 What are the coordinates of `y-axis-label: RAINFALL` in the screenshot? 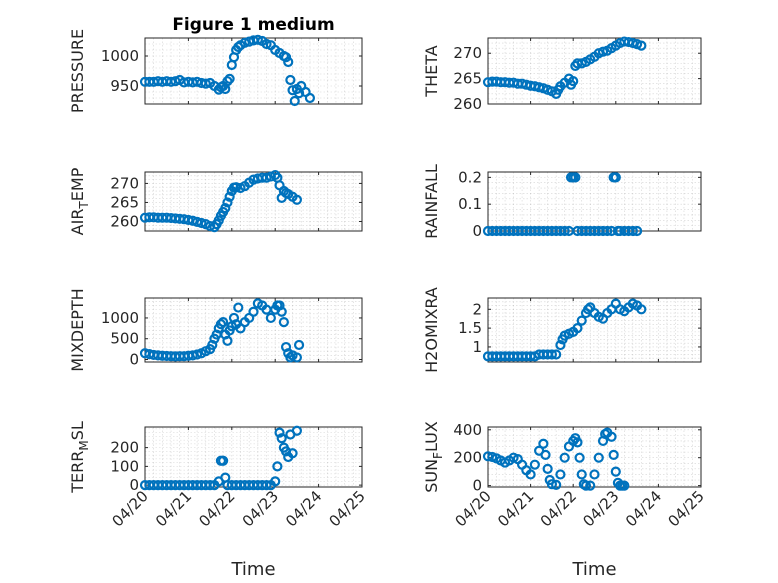 It's located at (431, 201).